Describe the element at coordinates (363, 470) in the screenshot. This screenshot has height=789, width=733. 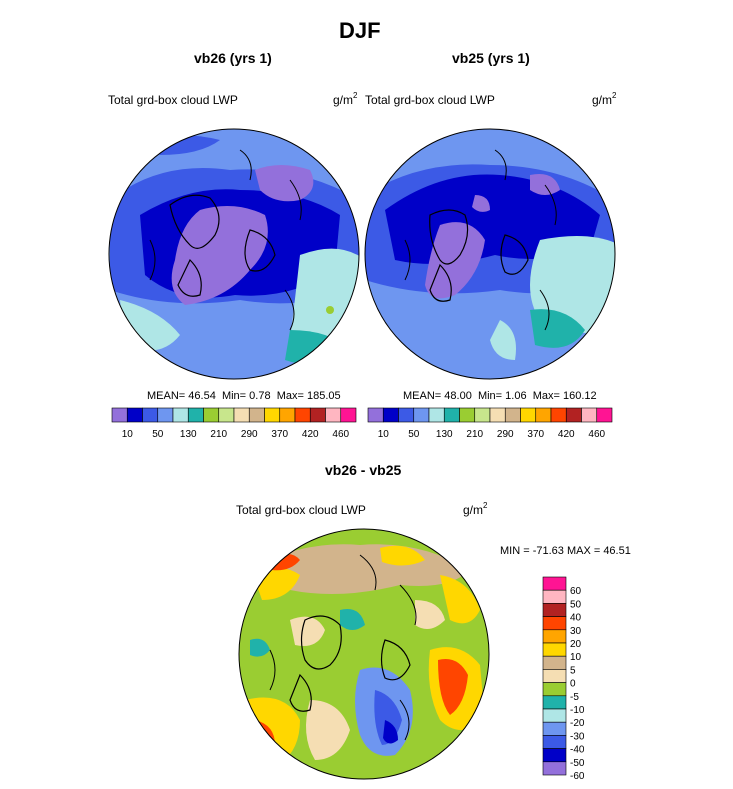
I see `panel-title-diff: vb26 - vb25` at that location.